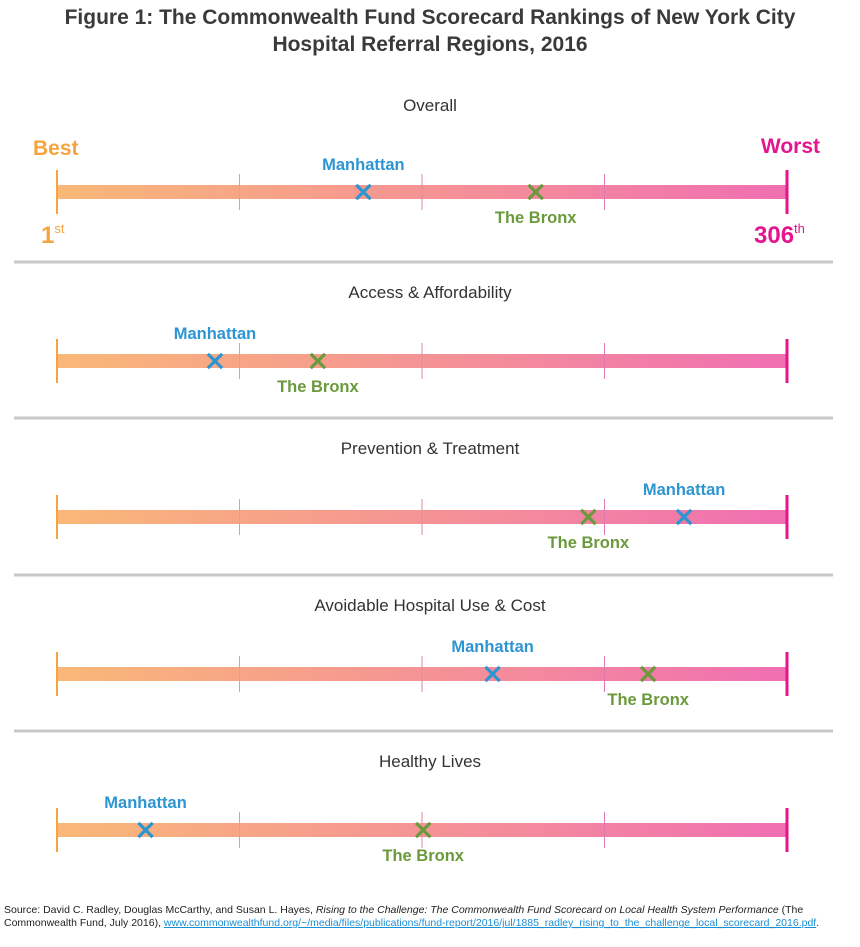 This screenshot has width=860, height=947. Describe the element at coordinates (422, 808) in the screenshot. I see `panel-5: Healthy Lives Manhattan The Bronx` at that location.